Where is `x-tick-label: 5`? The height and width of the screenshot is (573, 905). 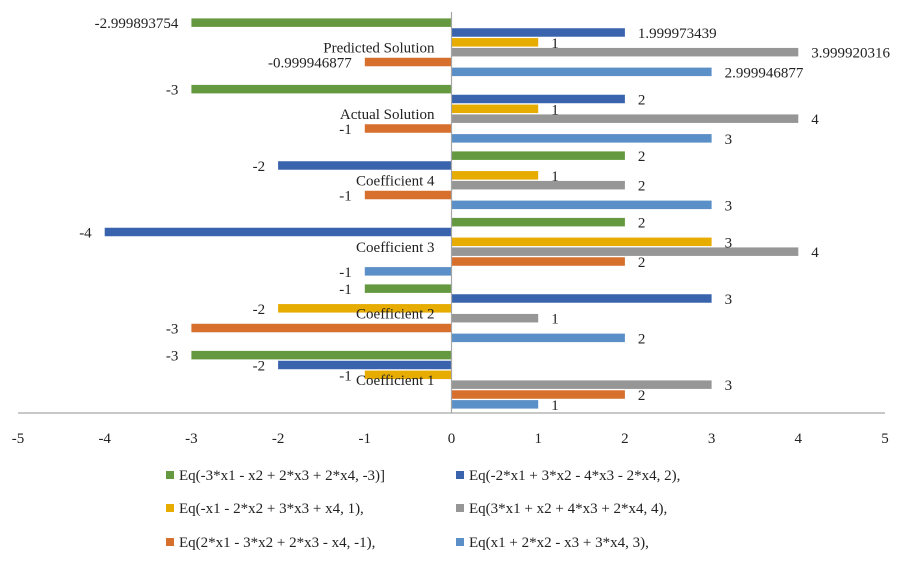 x-tick-label: 5 is located at coordinates (885, 439).